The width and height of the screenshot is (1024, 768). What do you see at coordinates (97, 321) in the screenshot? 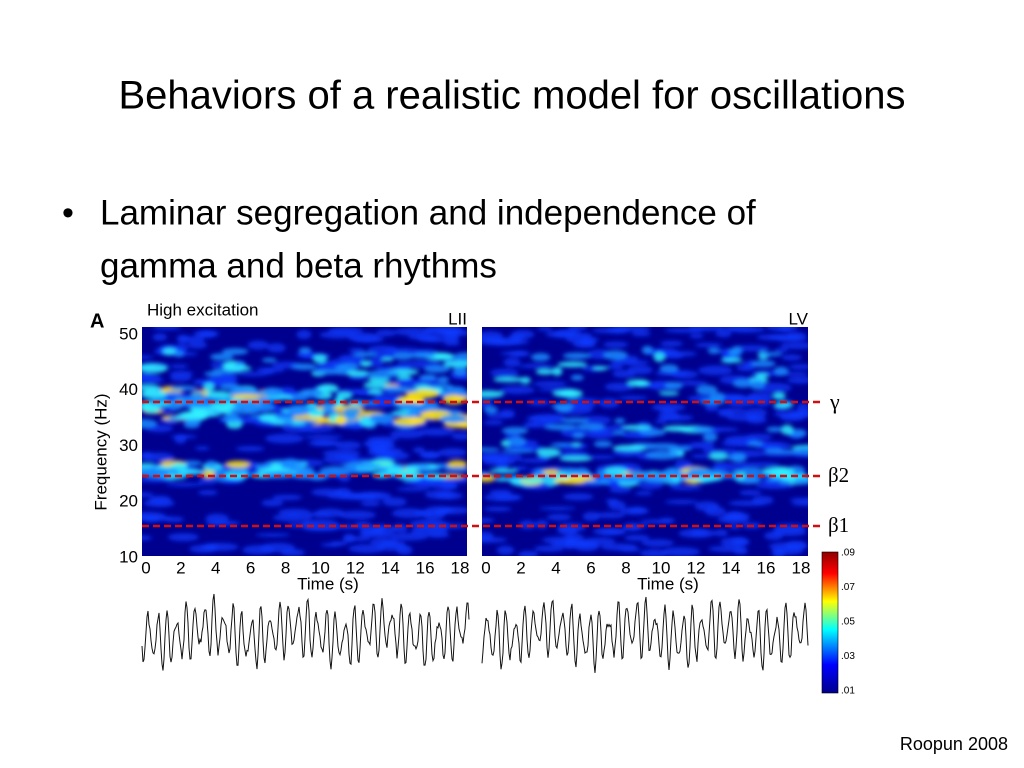
I see `panel-label: A` at bounding box center [97, 321].